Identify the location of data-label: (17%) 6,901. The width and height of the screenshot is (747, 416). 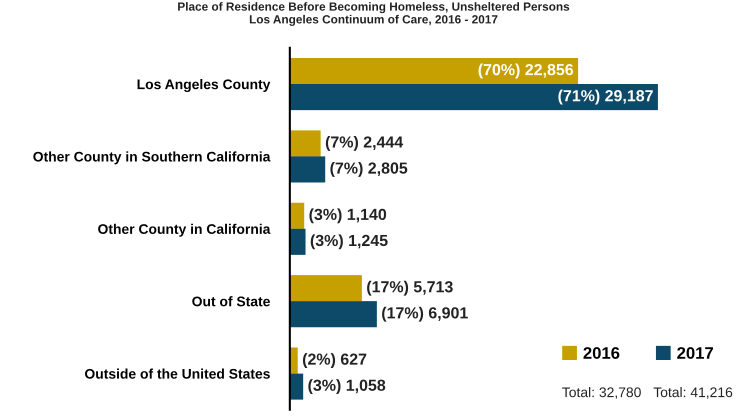
(425, 314).